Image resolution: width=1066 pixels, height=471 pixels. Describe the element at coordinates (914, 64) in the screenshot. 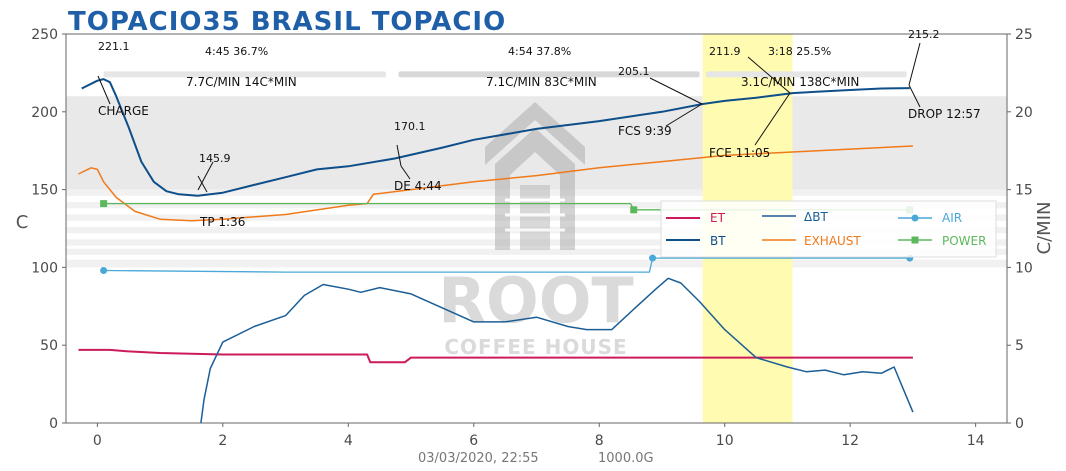

I see `drop-temp-pointer` at that location.